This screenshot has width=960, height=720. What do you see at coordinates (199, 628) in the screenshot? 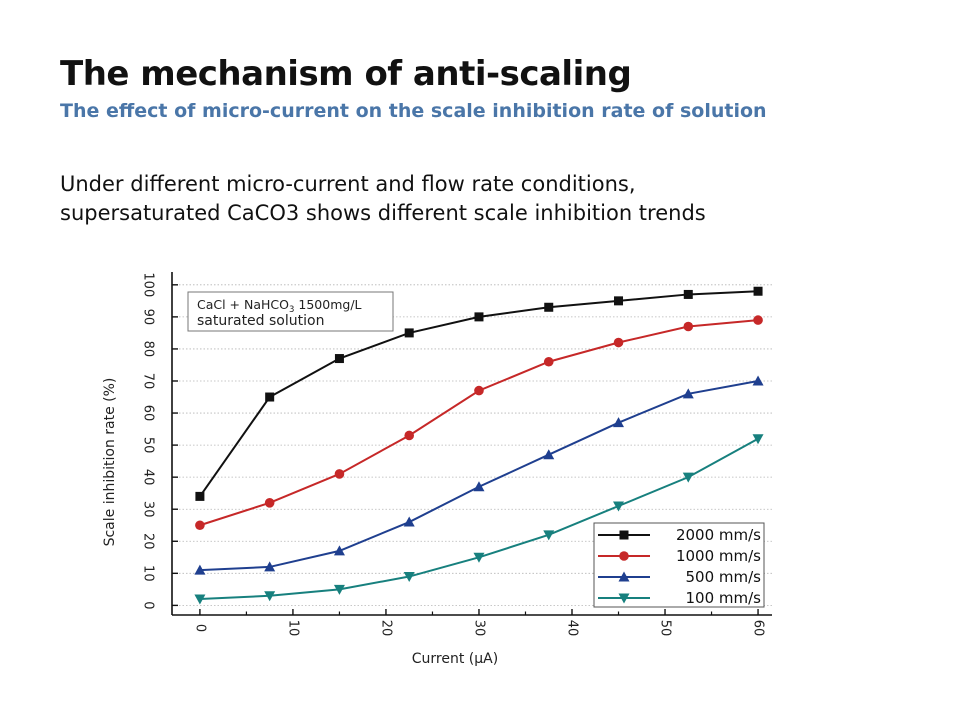
I see `x-tick-label-0: 0` at bounding box center [199, 628].